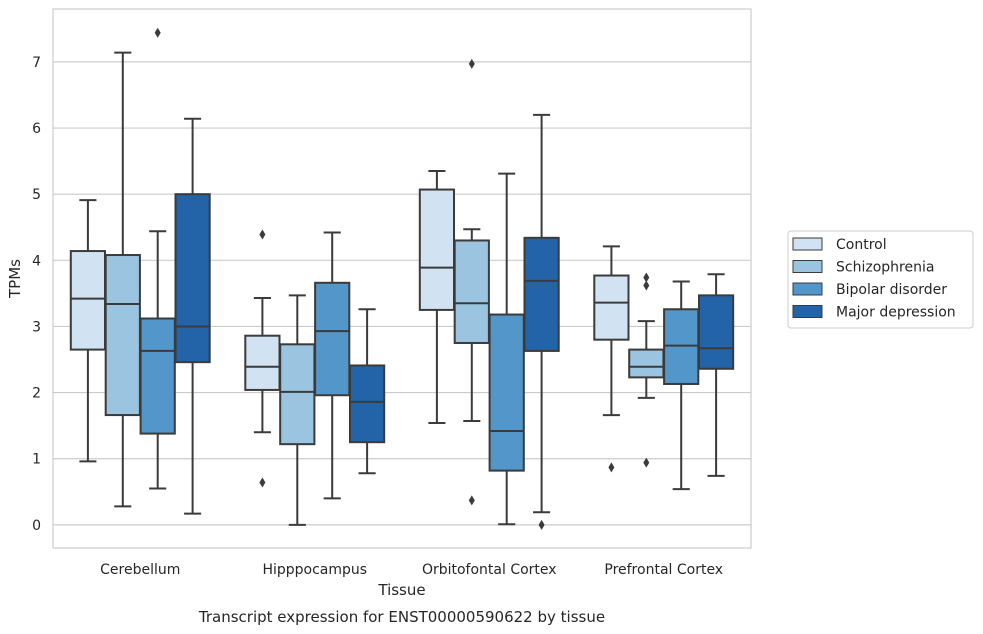  I want to click on x-tick-label: Orbitofontal Cortex, so click(489, 570).